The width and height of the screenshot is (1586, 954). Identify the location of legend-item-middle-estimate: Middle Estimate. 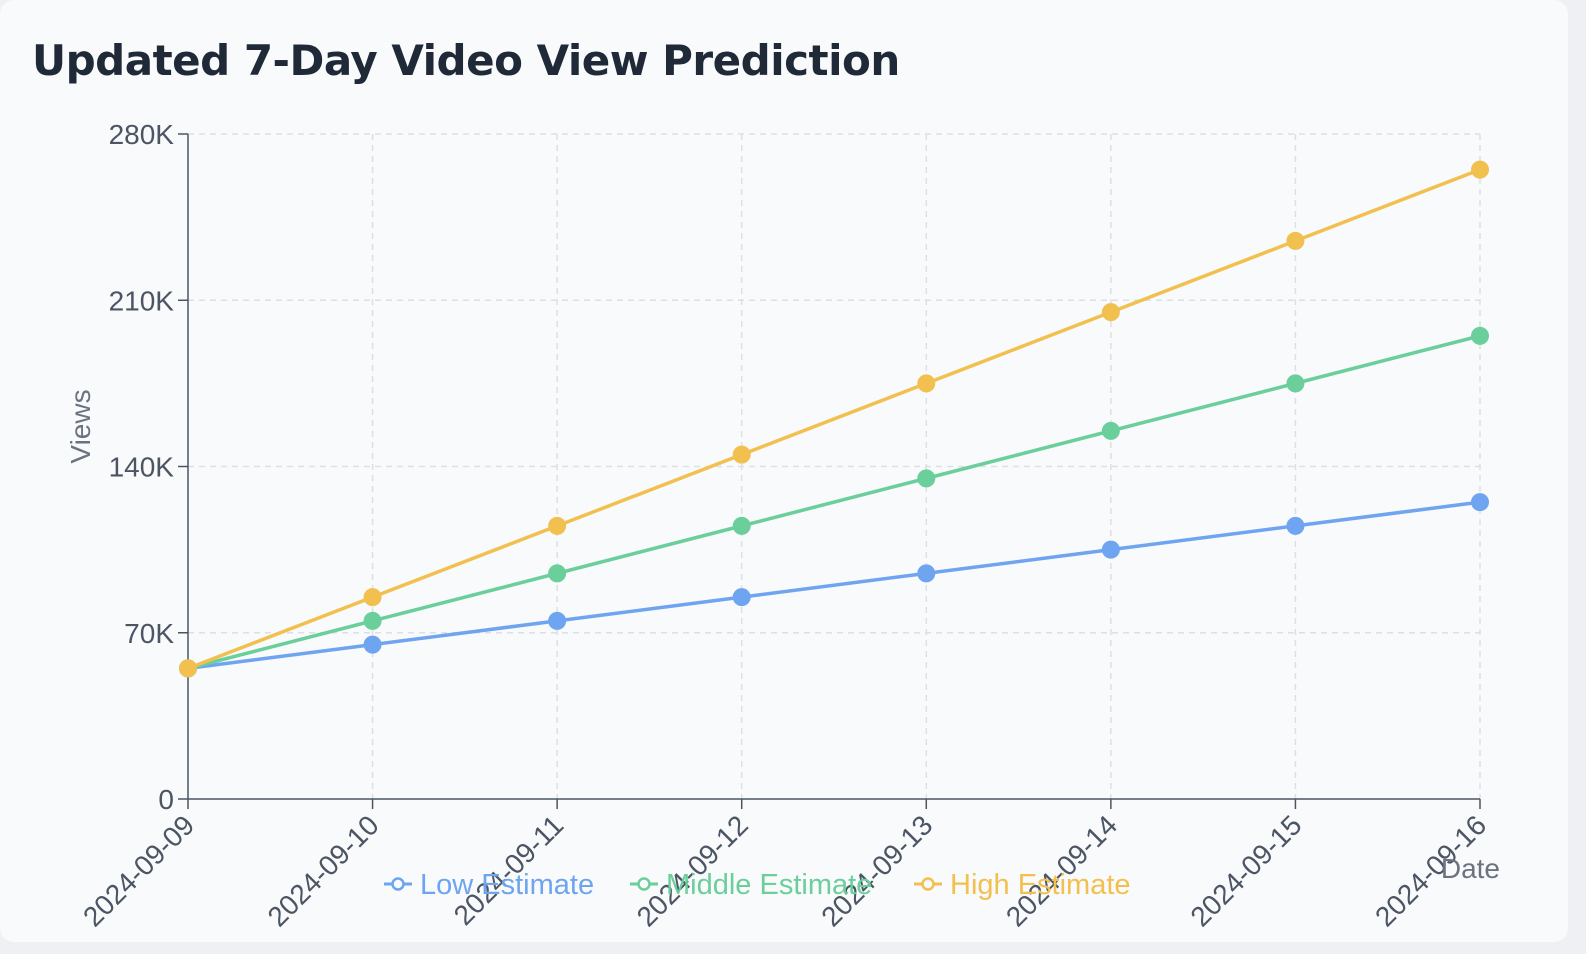
(751, 885).